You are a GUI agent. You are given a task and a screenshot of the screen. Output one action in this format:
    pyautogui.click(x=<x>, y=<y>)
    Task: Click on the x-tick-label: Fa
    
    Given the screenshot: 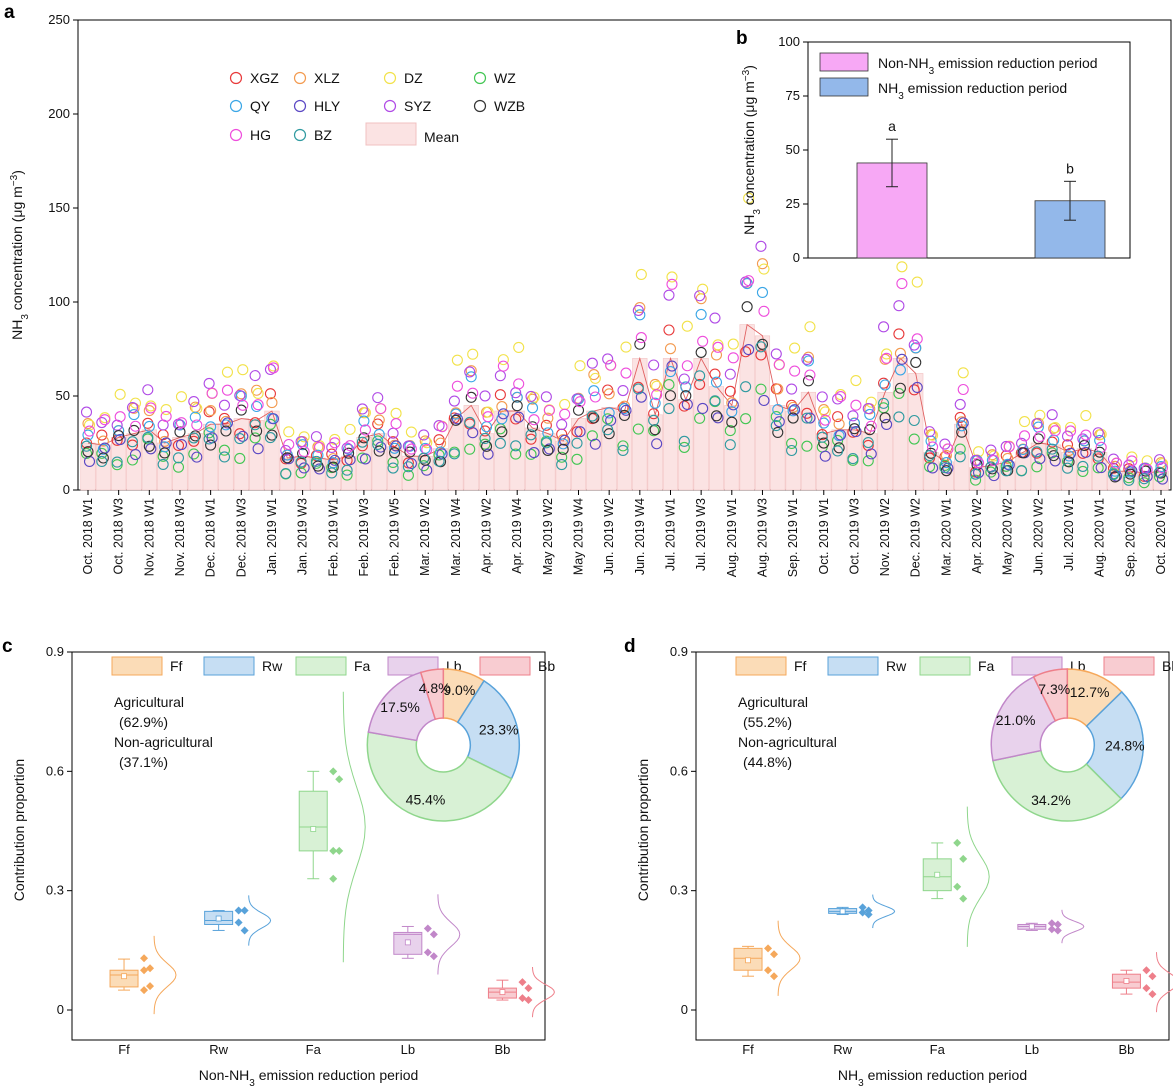 What is the action you would take?
    pyautogui.click(x=938, y=1049)
    